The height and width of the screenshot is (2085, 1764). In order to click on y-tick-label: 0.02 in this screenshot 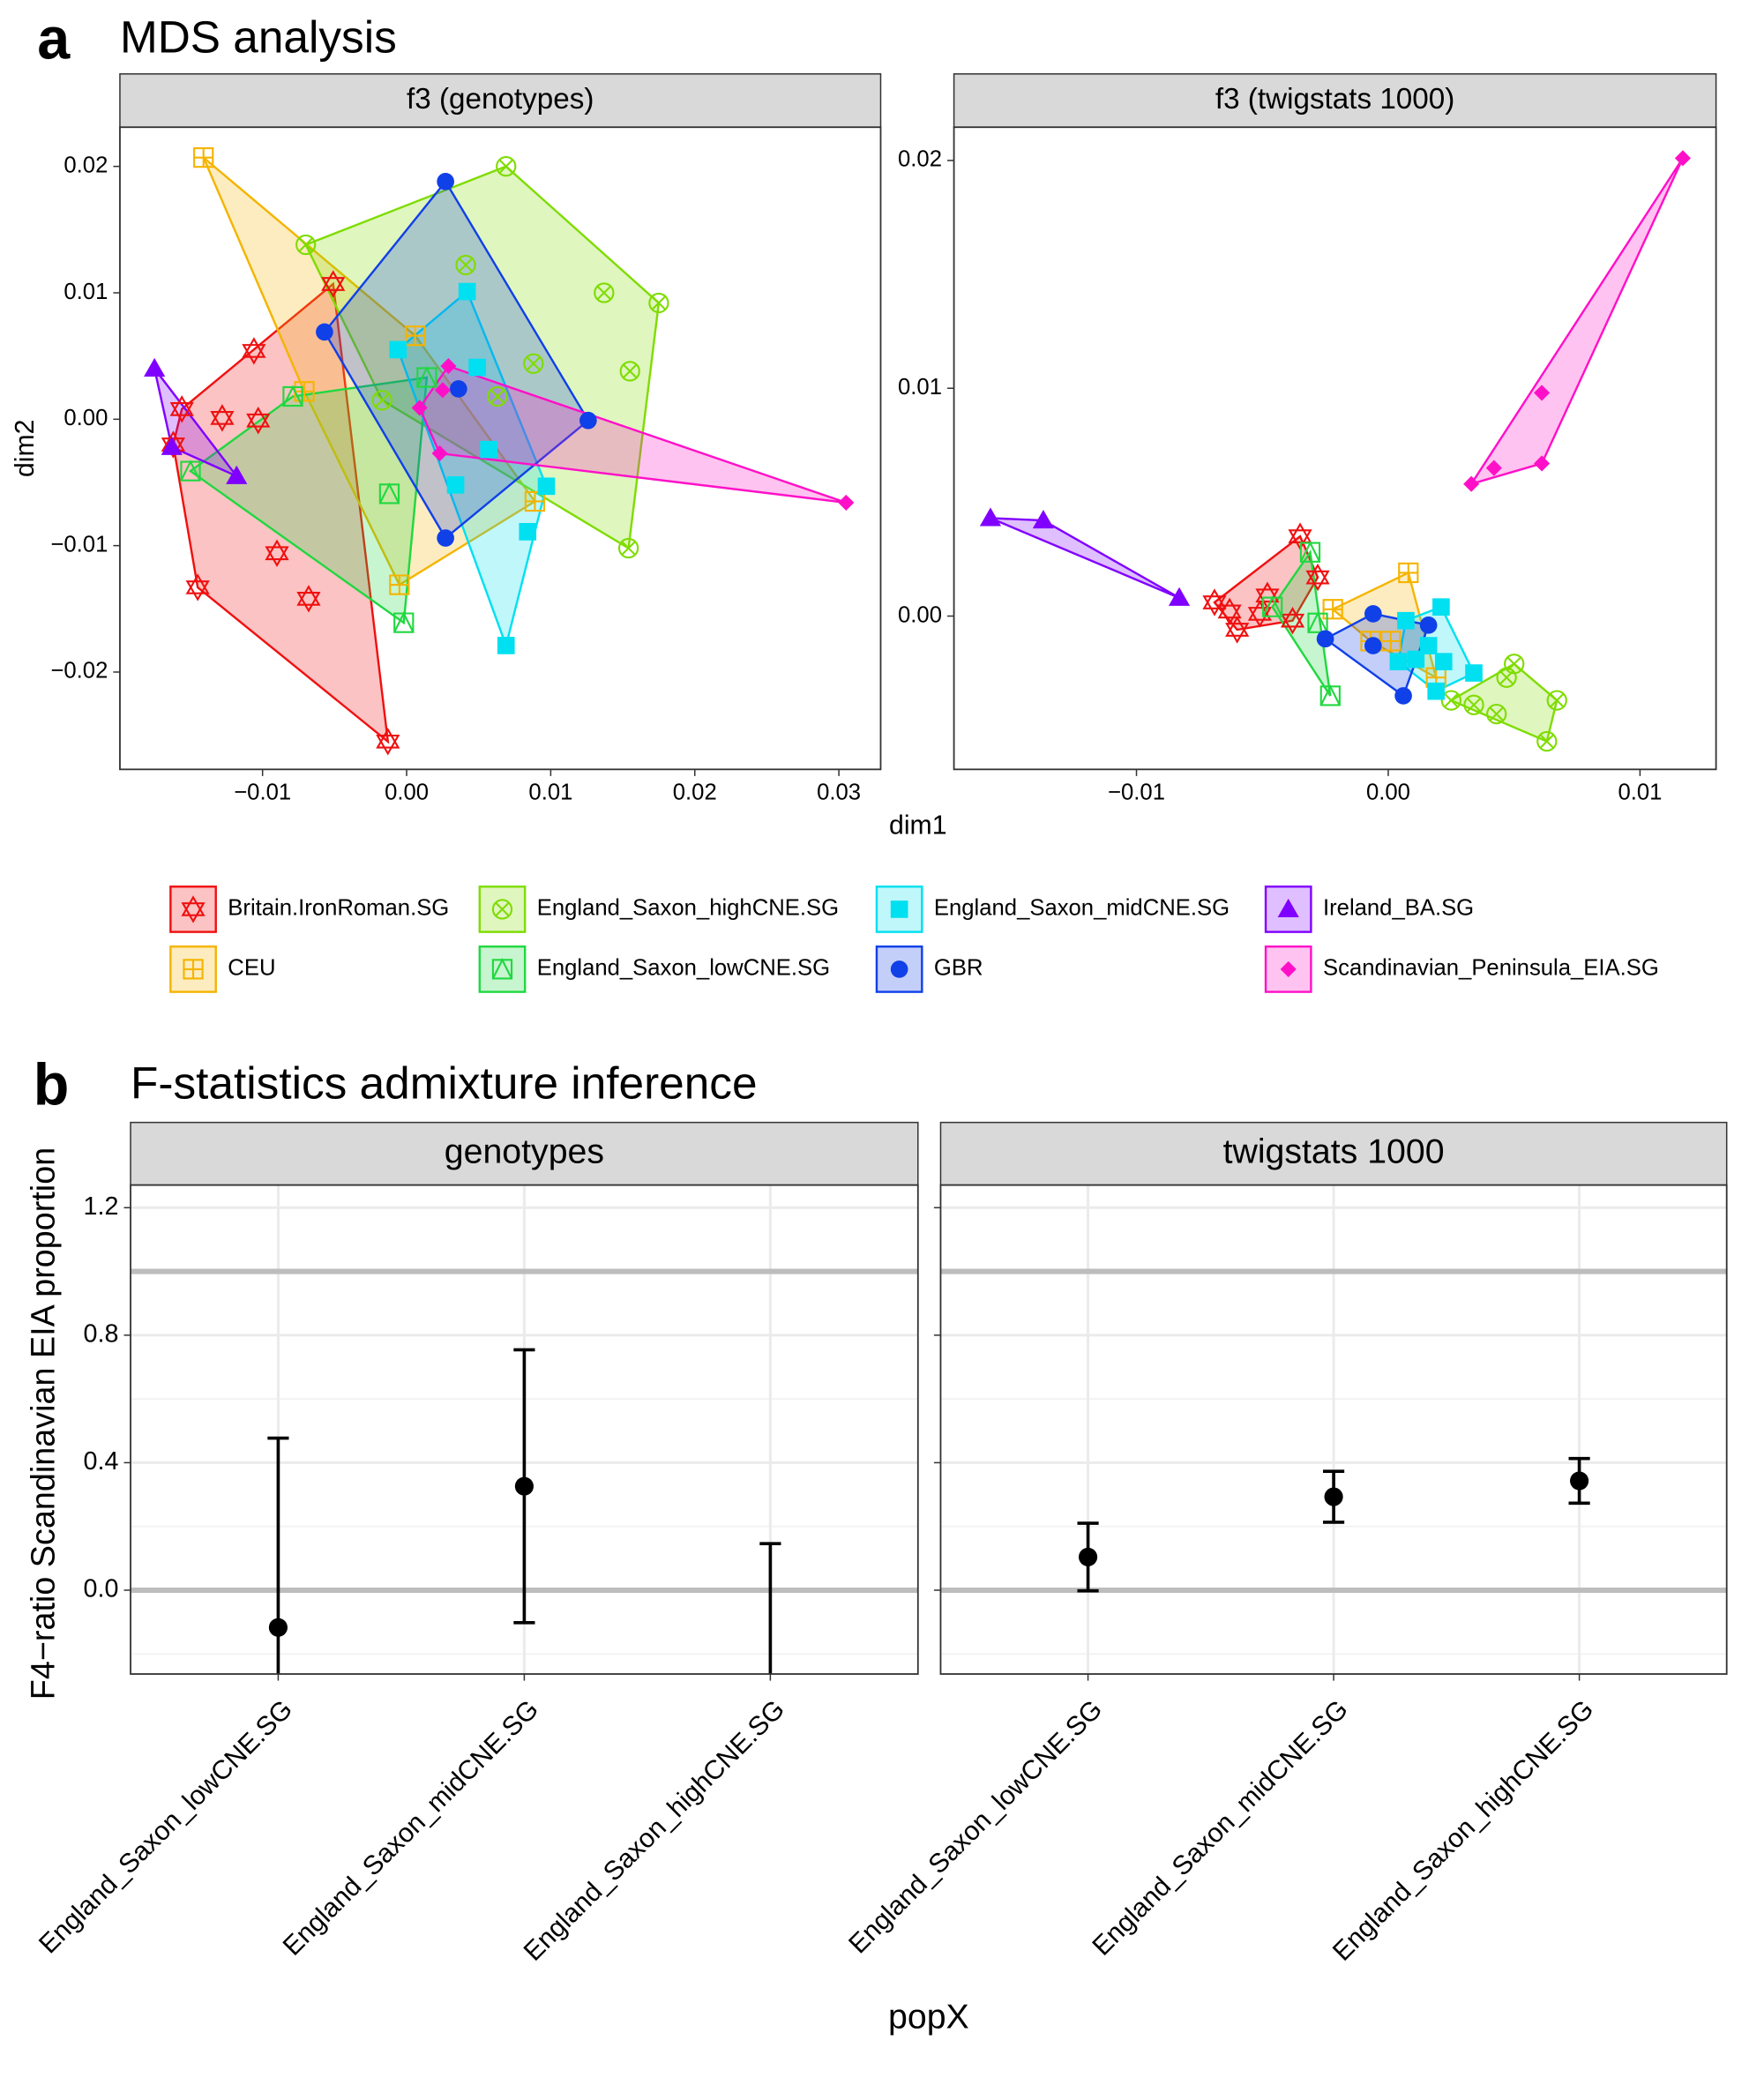, I will do `click(920, 159)`.